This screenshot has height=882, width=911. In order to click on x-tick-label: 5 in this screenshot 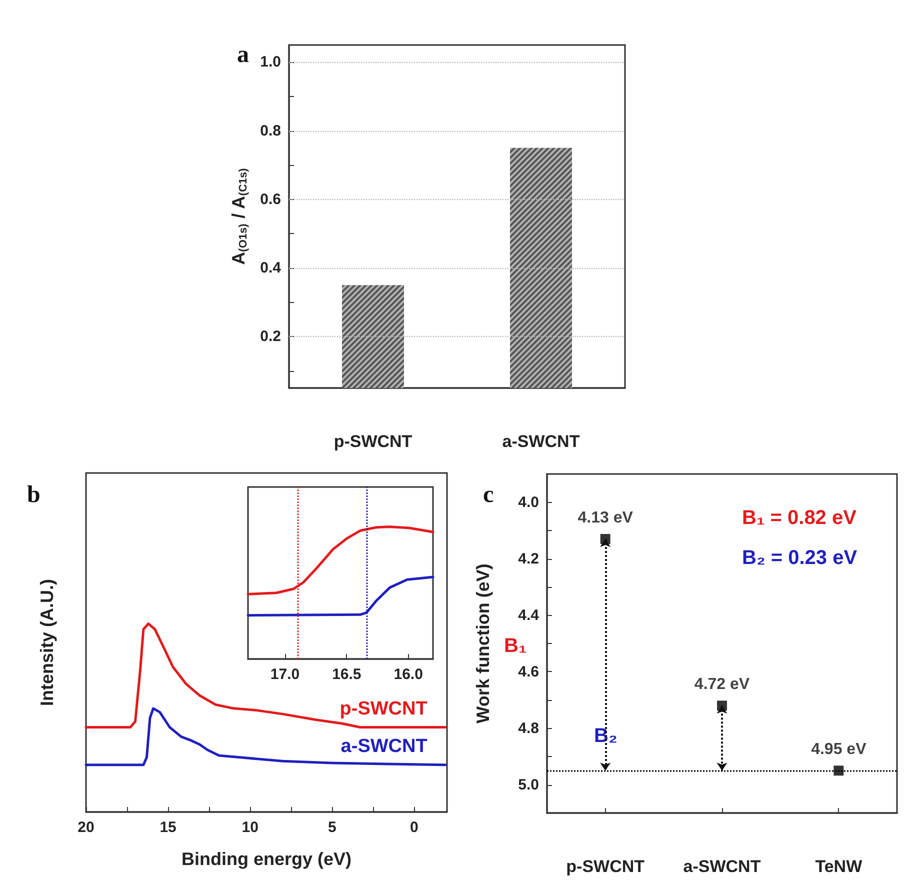, I will do `click(332, 827)`.